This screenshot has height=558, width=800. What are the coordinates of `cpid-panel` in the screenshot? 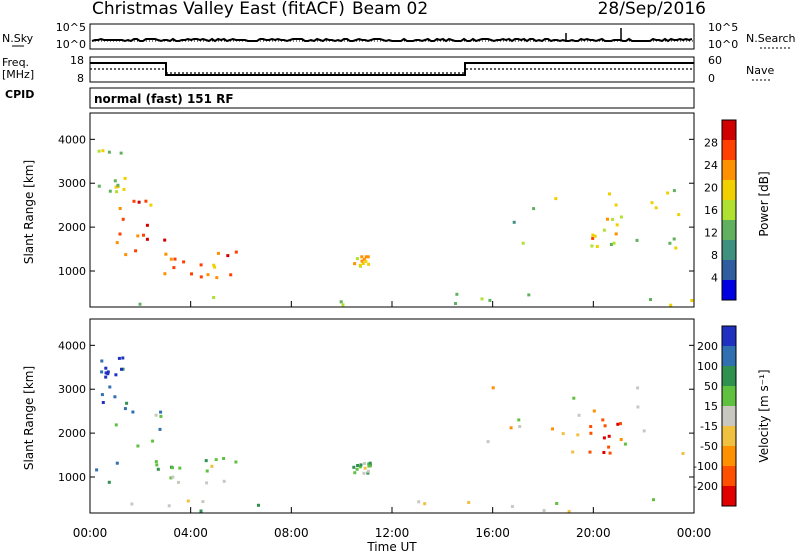 It's located at (392, 98).